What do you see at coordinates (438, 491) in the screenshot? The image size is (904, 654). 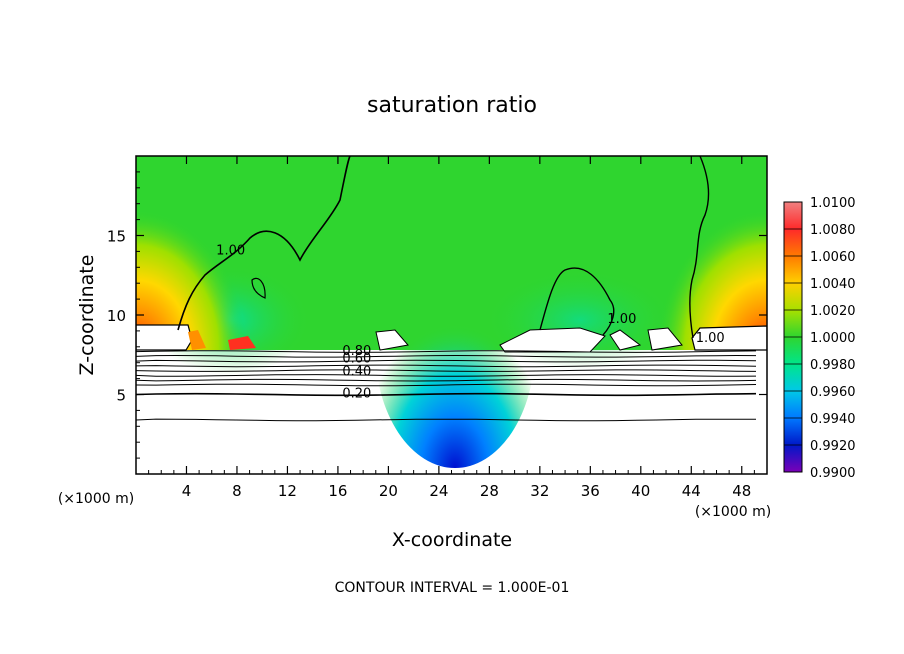 I see `x-tick-label: 24` at bounding box center [438, 491].